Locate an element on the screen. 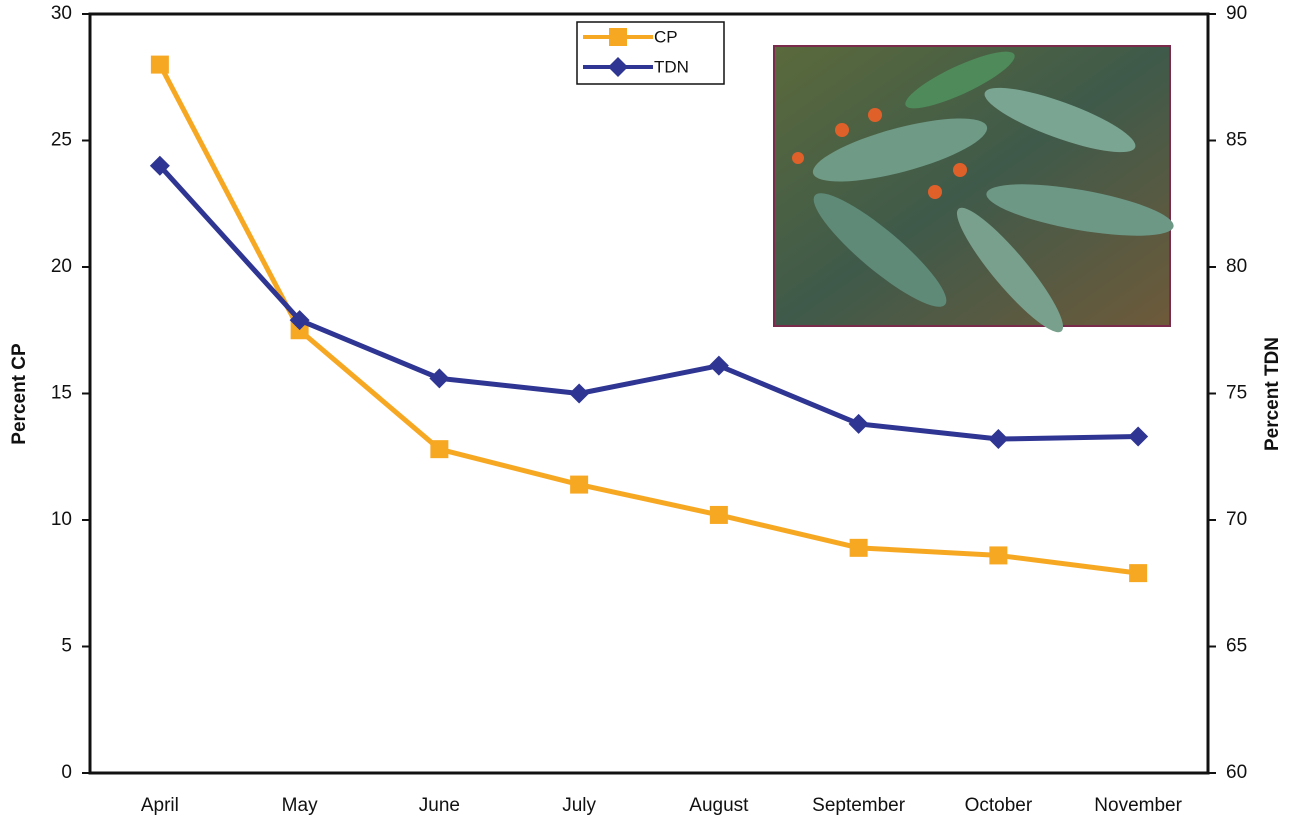  y2-tick-label: 60 is located at coordinates (1236, 772).